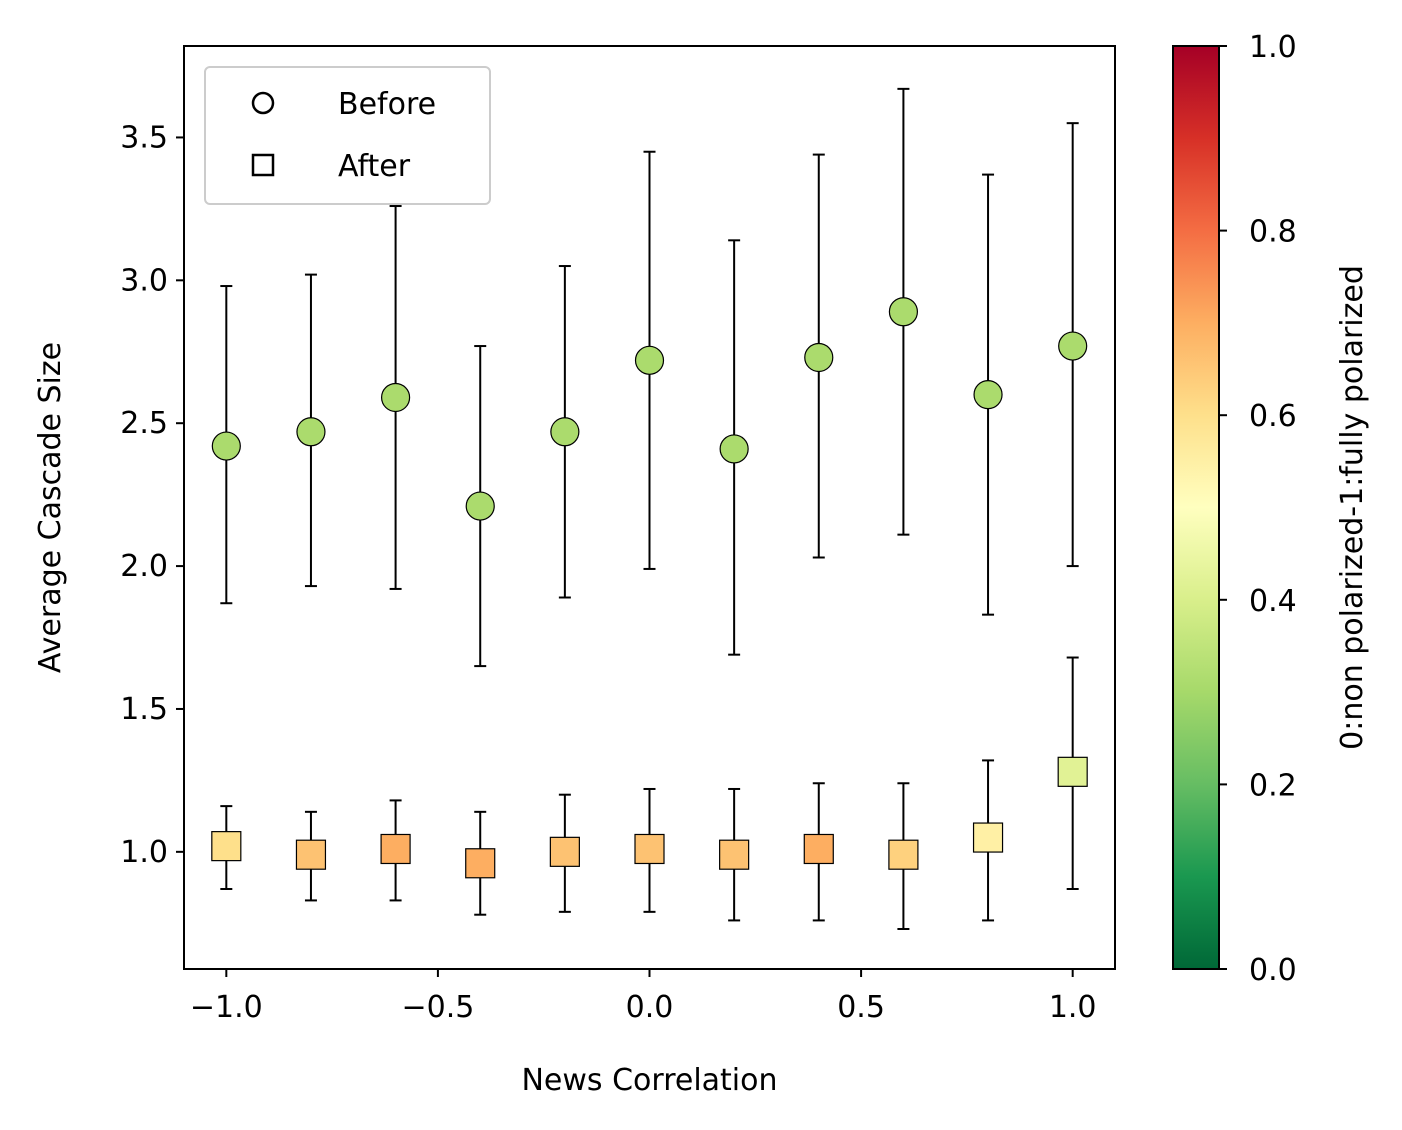 This screenshot has height=1130, width=1402. Describe the element at coordinates (263, 165) in the screenshot. I see `legend-marker-after` at that location.